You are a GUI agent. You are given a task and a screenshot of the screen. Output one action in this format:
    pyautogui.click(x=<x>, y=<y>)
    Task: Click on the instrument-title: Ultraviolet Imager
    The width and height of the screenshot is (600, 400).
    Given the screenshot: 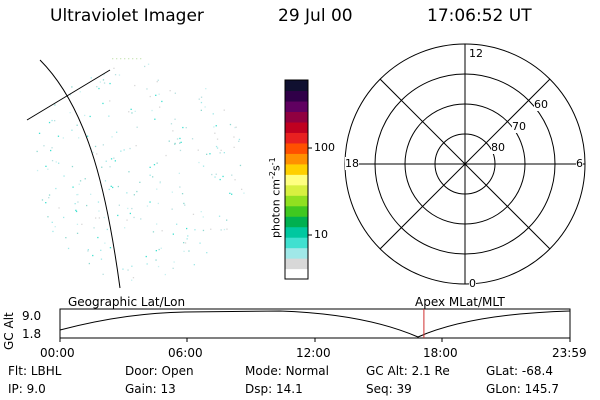 What is the action you would take?
    pyautogui.click(x=127, y=16)
    